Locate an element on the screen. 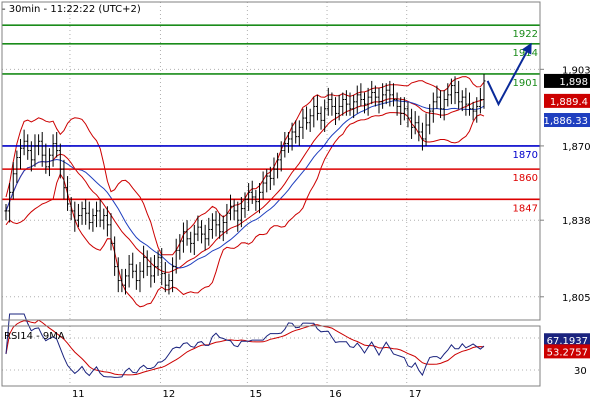 This screenshot has height=400, width=590. x-tick-label: 16 is located at coordinates (335, 394).